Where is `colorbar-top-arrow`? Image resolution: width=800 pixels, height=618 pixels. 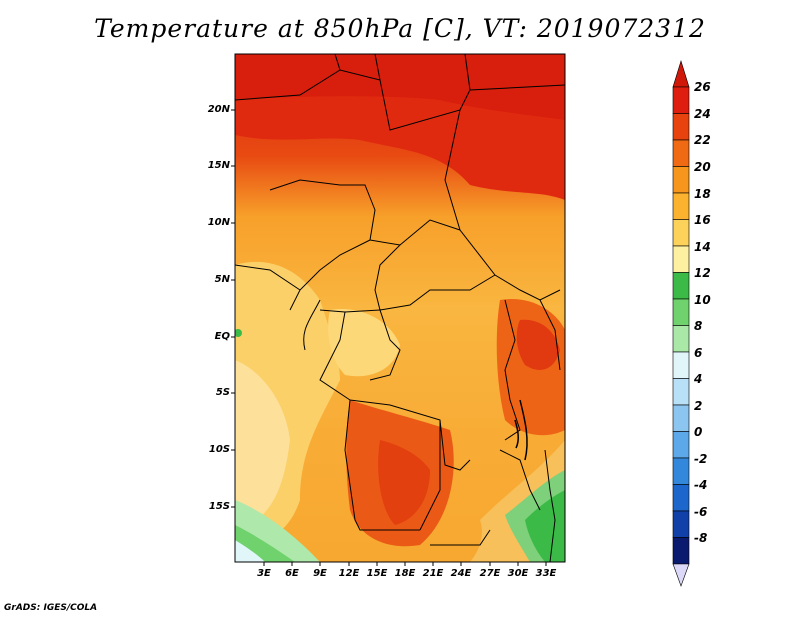 colorbar-top-arrow is located at coordinates (681, 73).